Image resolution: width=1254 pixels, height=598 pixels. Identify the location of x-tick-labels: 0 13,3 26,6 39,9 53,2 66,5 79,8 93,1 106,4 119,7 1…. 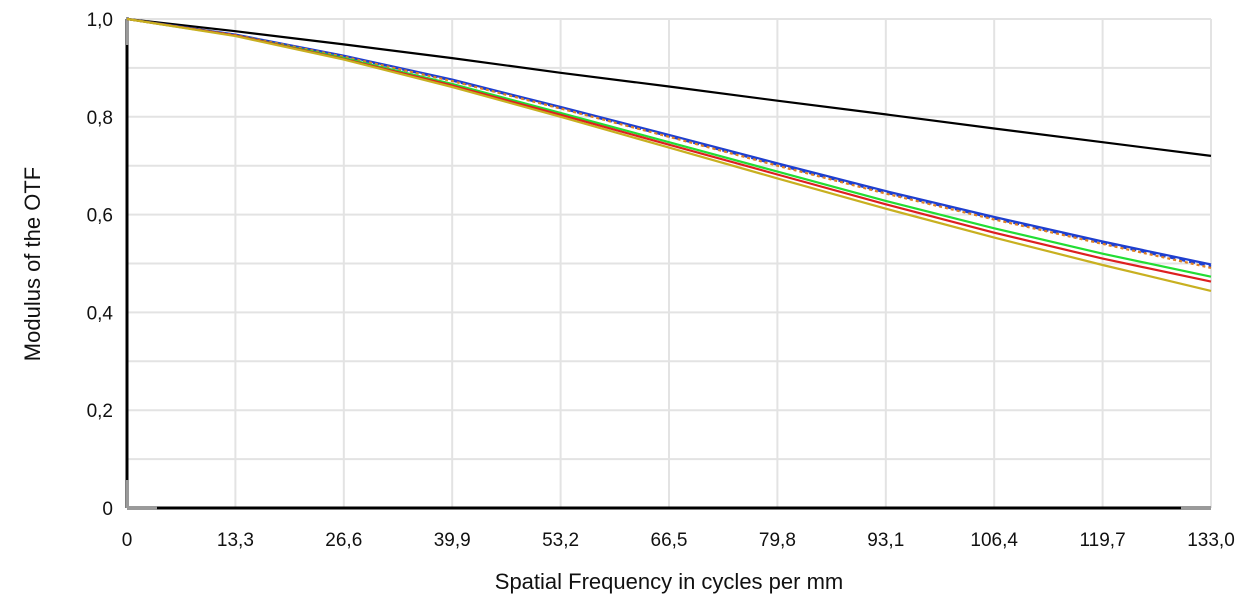
(678, 540).